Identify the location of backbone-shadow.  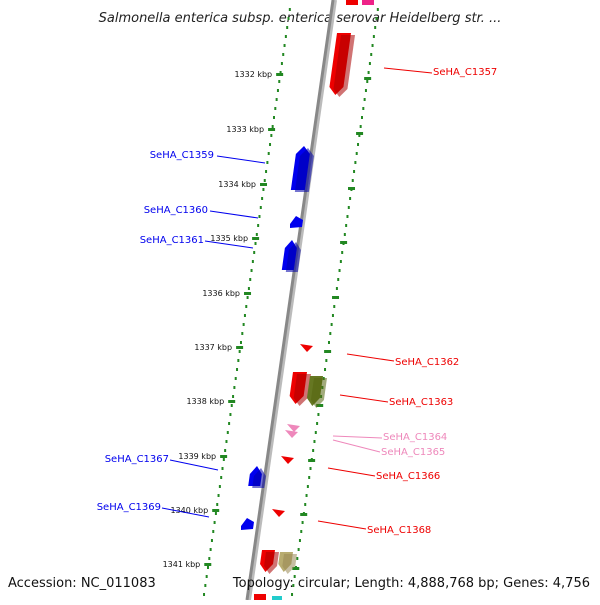
(292, 300).